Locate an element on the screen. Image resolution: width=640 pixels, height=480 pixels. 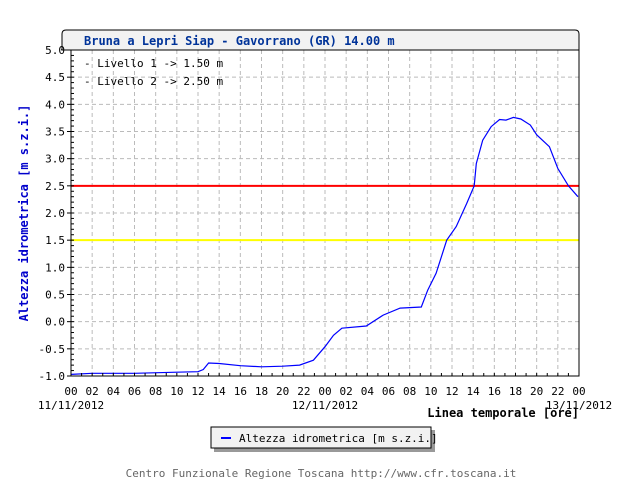
y-tick-label: 4.0 is located at coordinates (55, 104).